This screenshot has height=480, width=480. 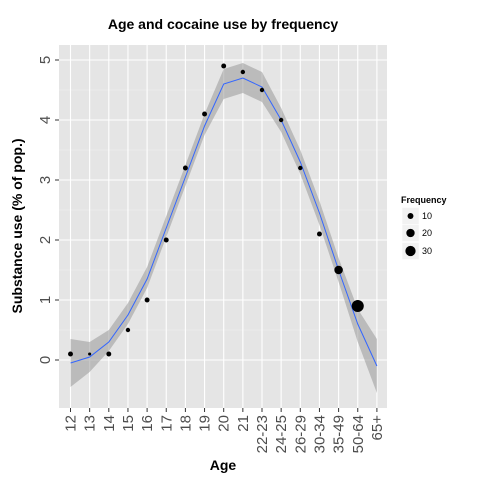 I want to click on legend-title: Frequency, so click(x=424, y=200).